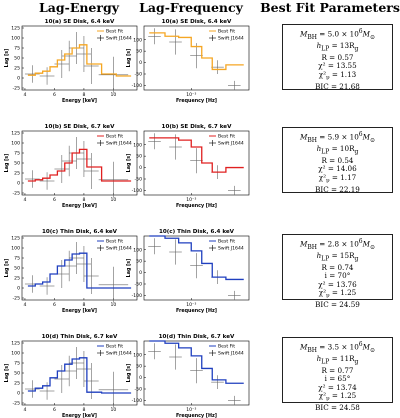  What do you see at coordinates (337, 379) in the screenshot?
I see `param-inclination: i = 65°` at bounding box center [337, 379].